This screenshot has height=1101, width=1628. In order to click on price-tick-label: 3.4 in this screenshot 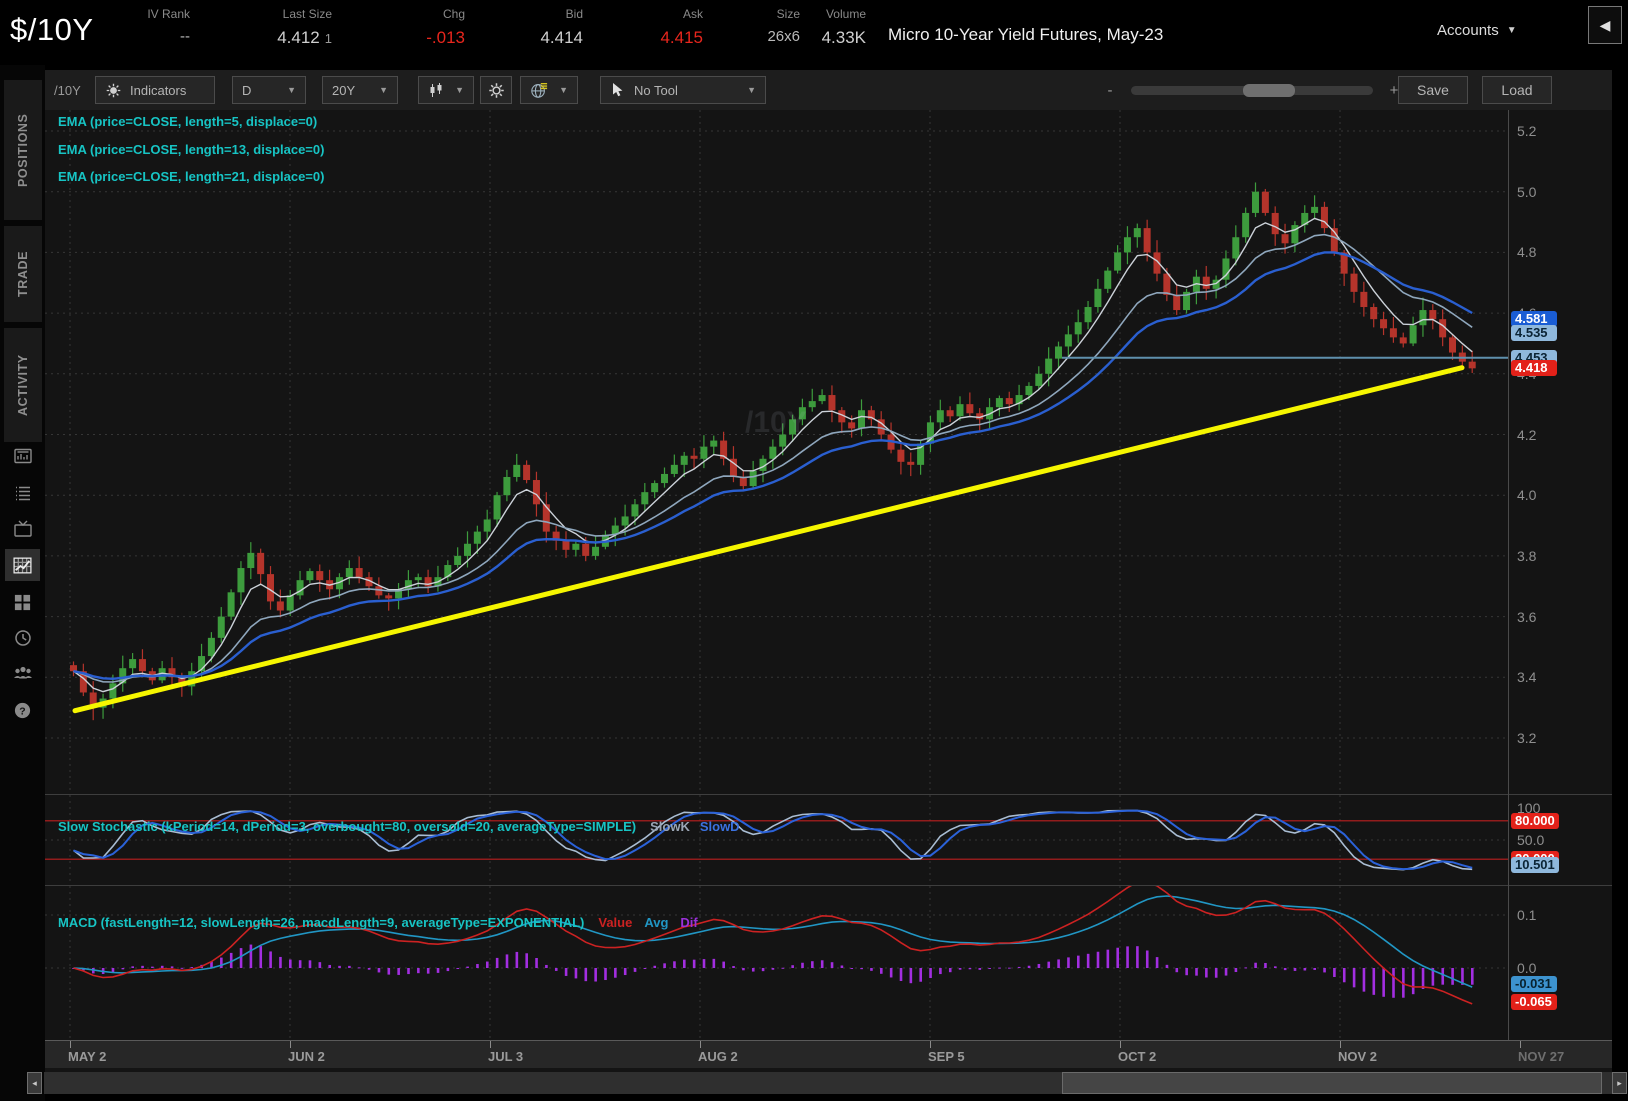, I will do `click(1527, 677)`.